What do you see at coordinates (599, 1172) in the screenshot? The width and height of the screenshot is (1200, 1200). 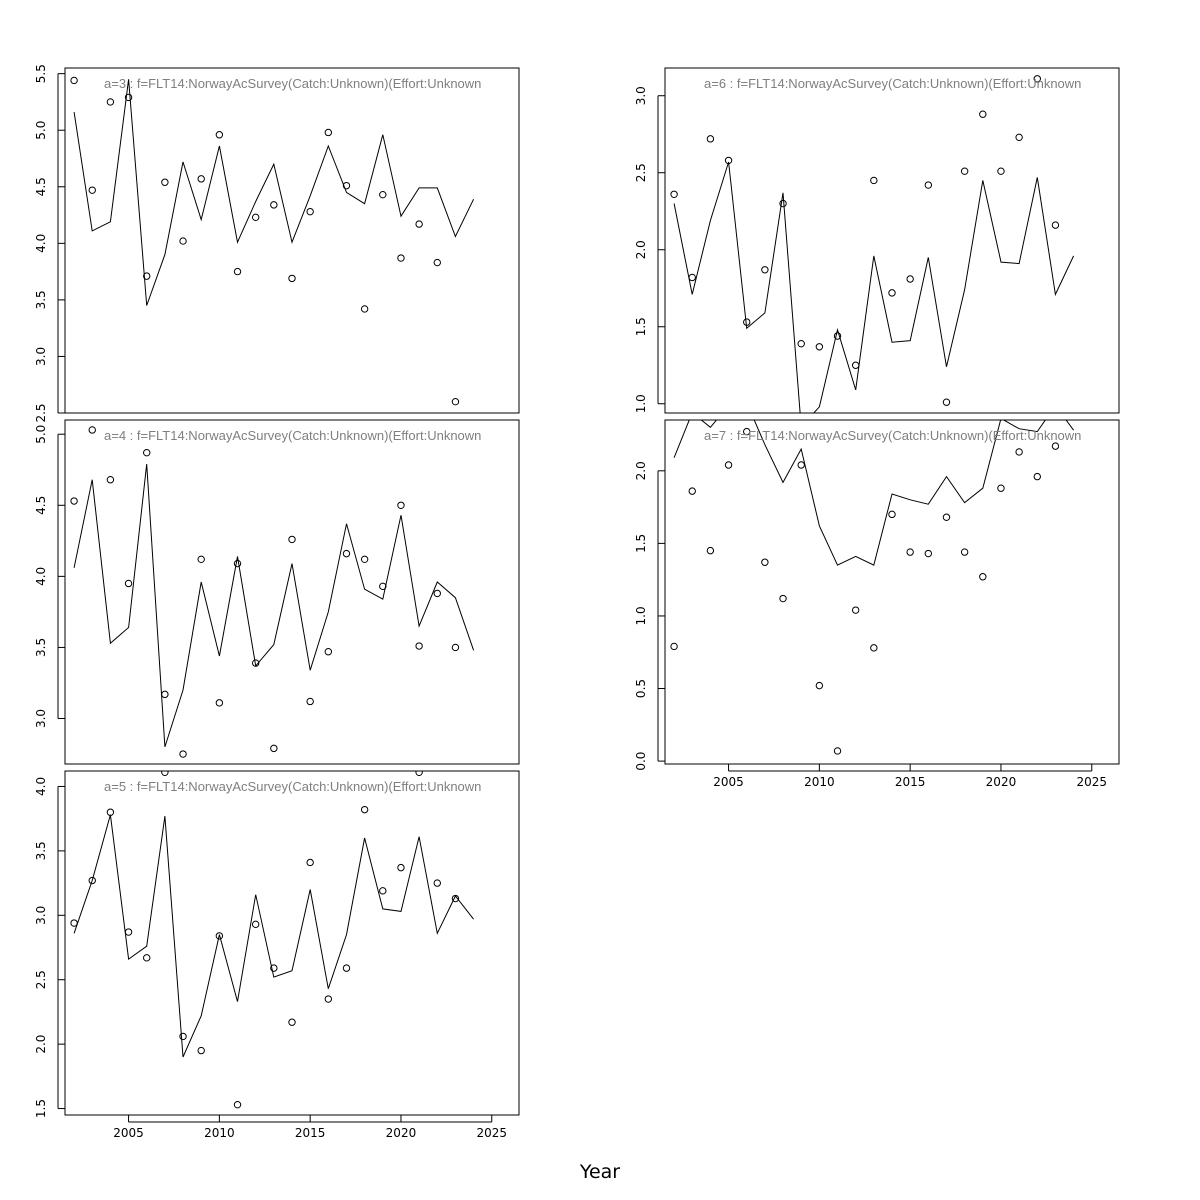 I see `x-axis-label: Year` at bounding box center [599, 1172].